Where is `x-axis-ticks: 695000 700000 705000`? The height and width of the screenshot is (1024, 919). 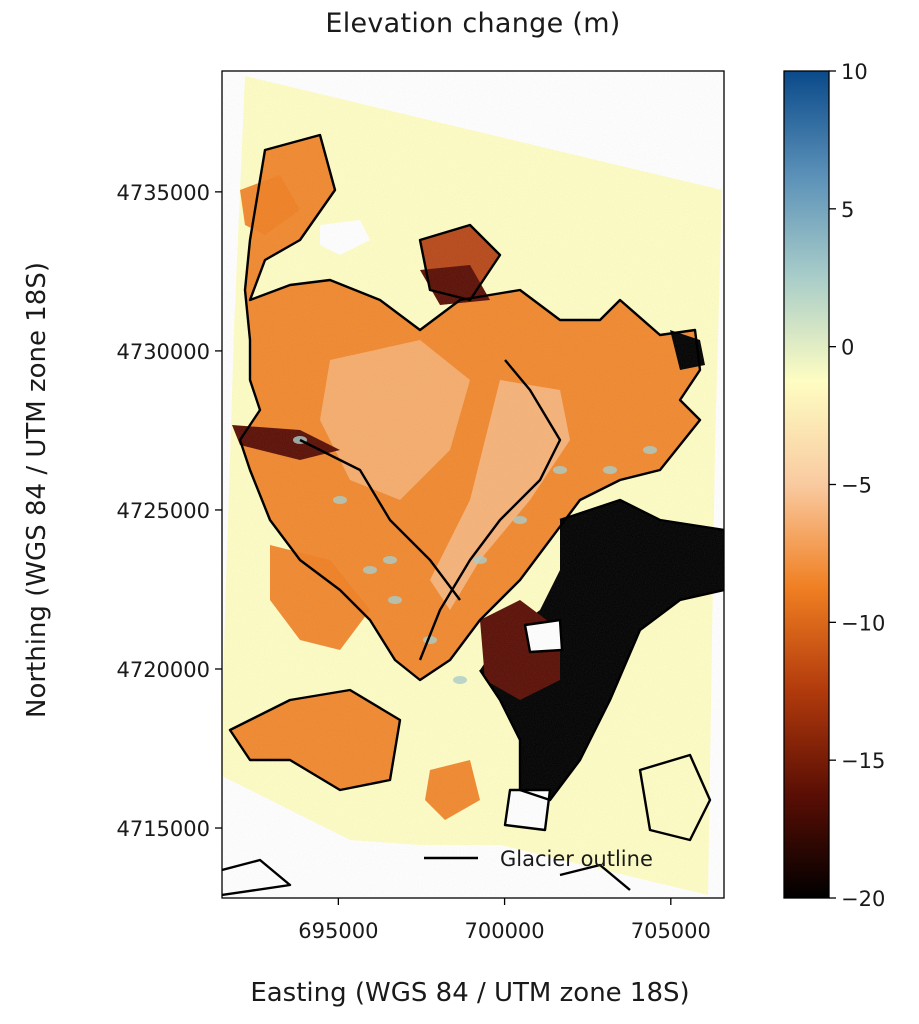 x-axis-ticks: 695000 700000 705000 is located at coordinates (504, 920).